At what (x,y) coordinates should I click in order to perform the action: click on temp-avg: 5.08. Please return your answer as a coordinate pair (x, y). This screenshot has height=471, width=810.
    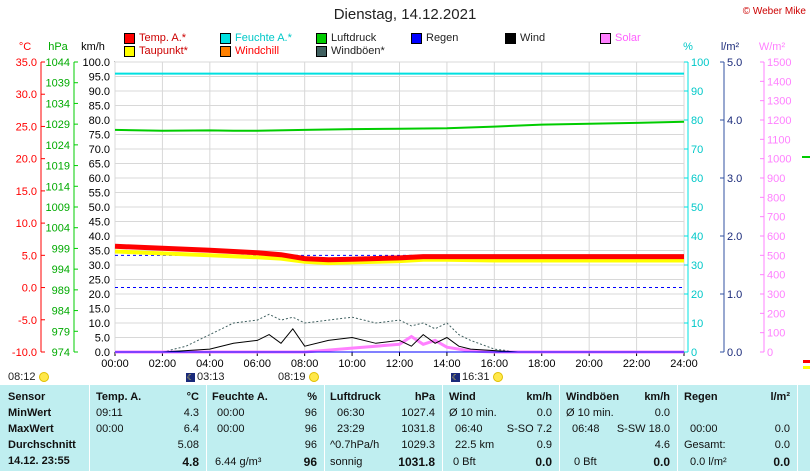
    Looking at the image, I should click on (188, 445).